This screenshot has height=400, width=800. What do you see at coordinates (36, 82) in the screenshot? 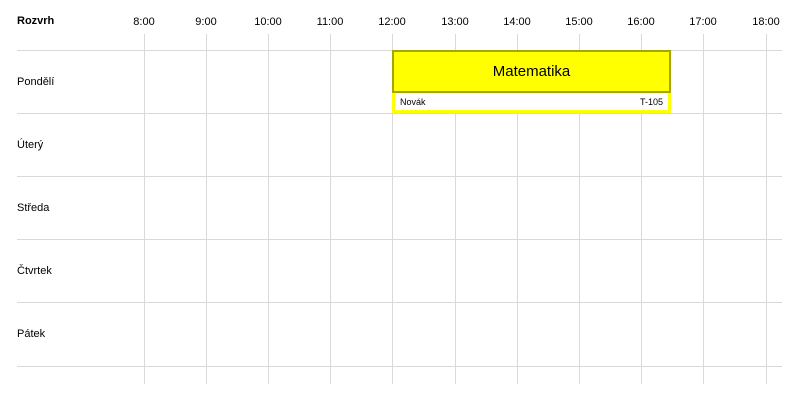
I see `day-label-monday: Pondělí` at bounding box center [36, 82].